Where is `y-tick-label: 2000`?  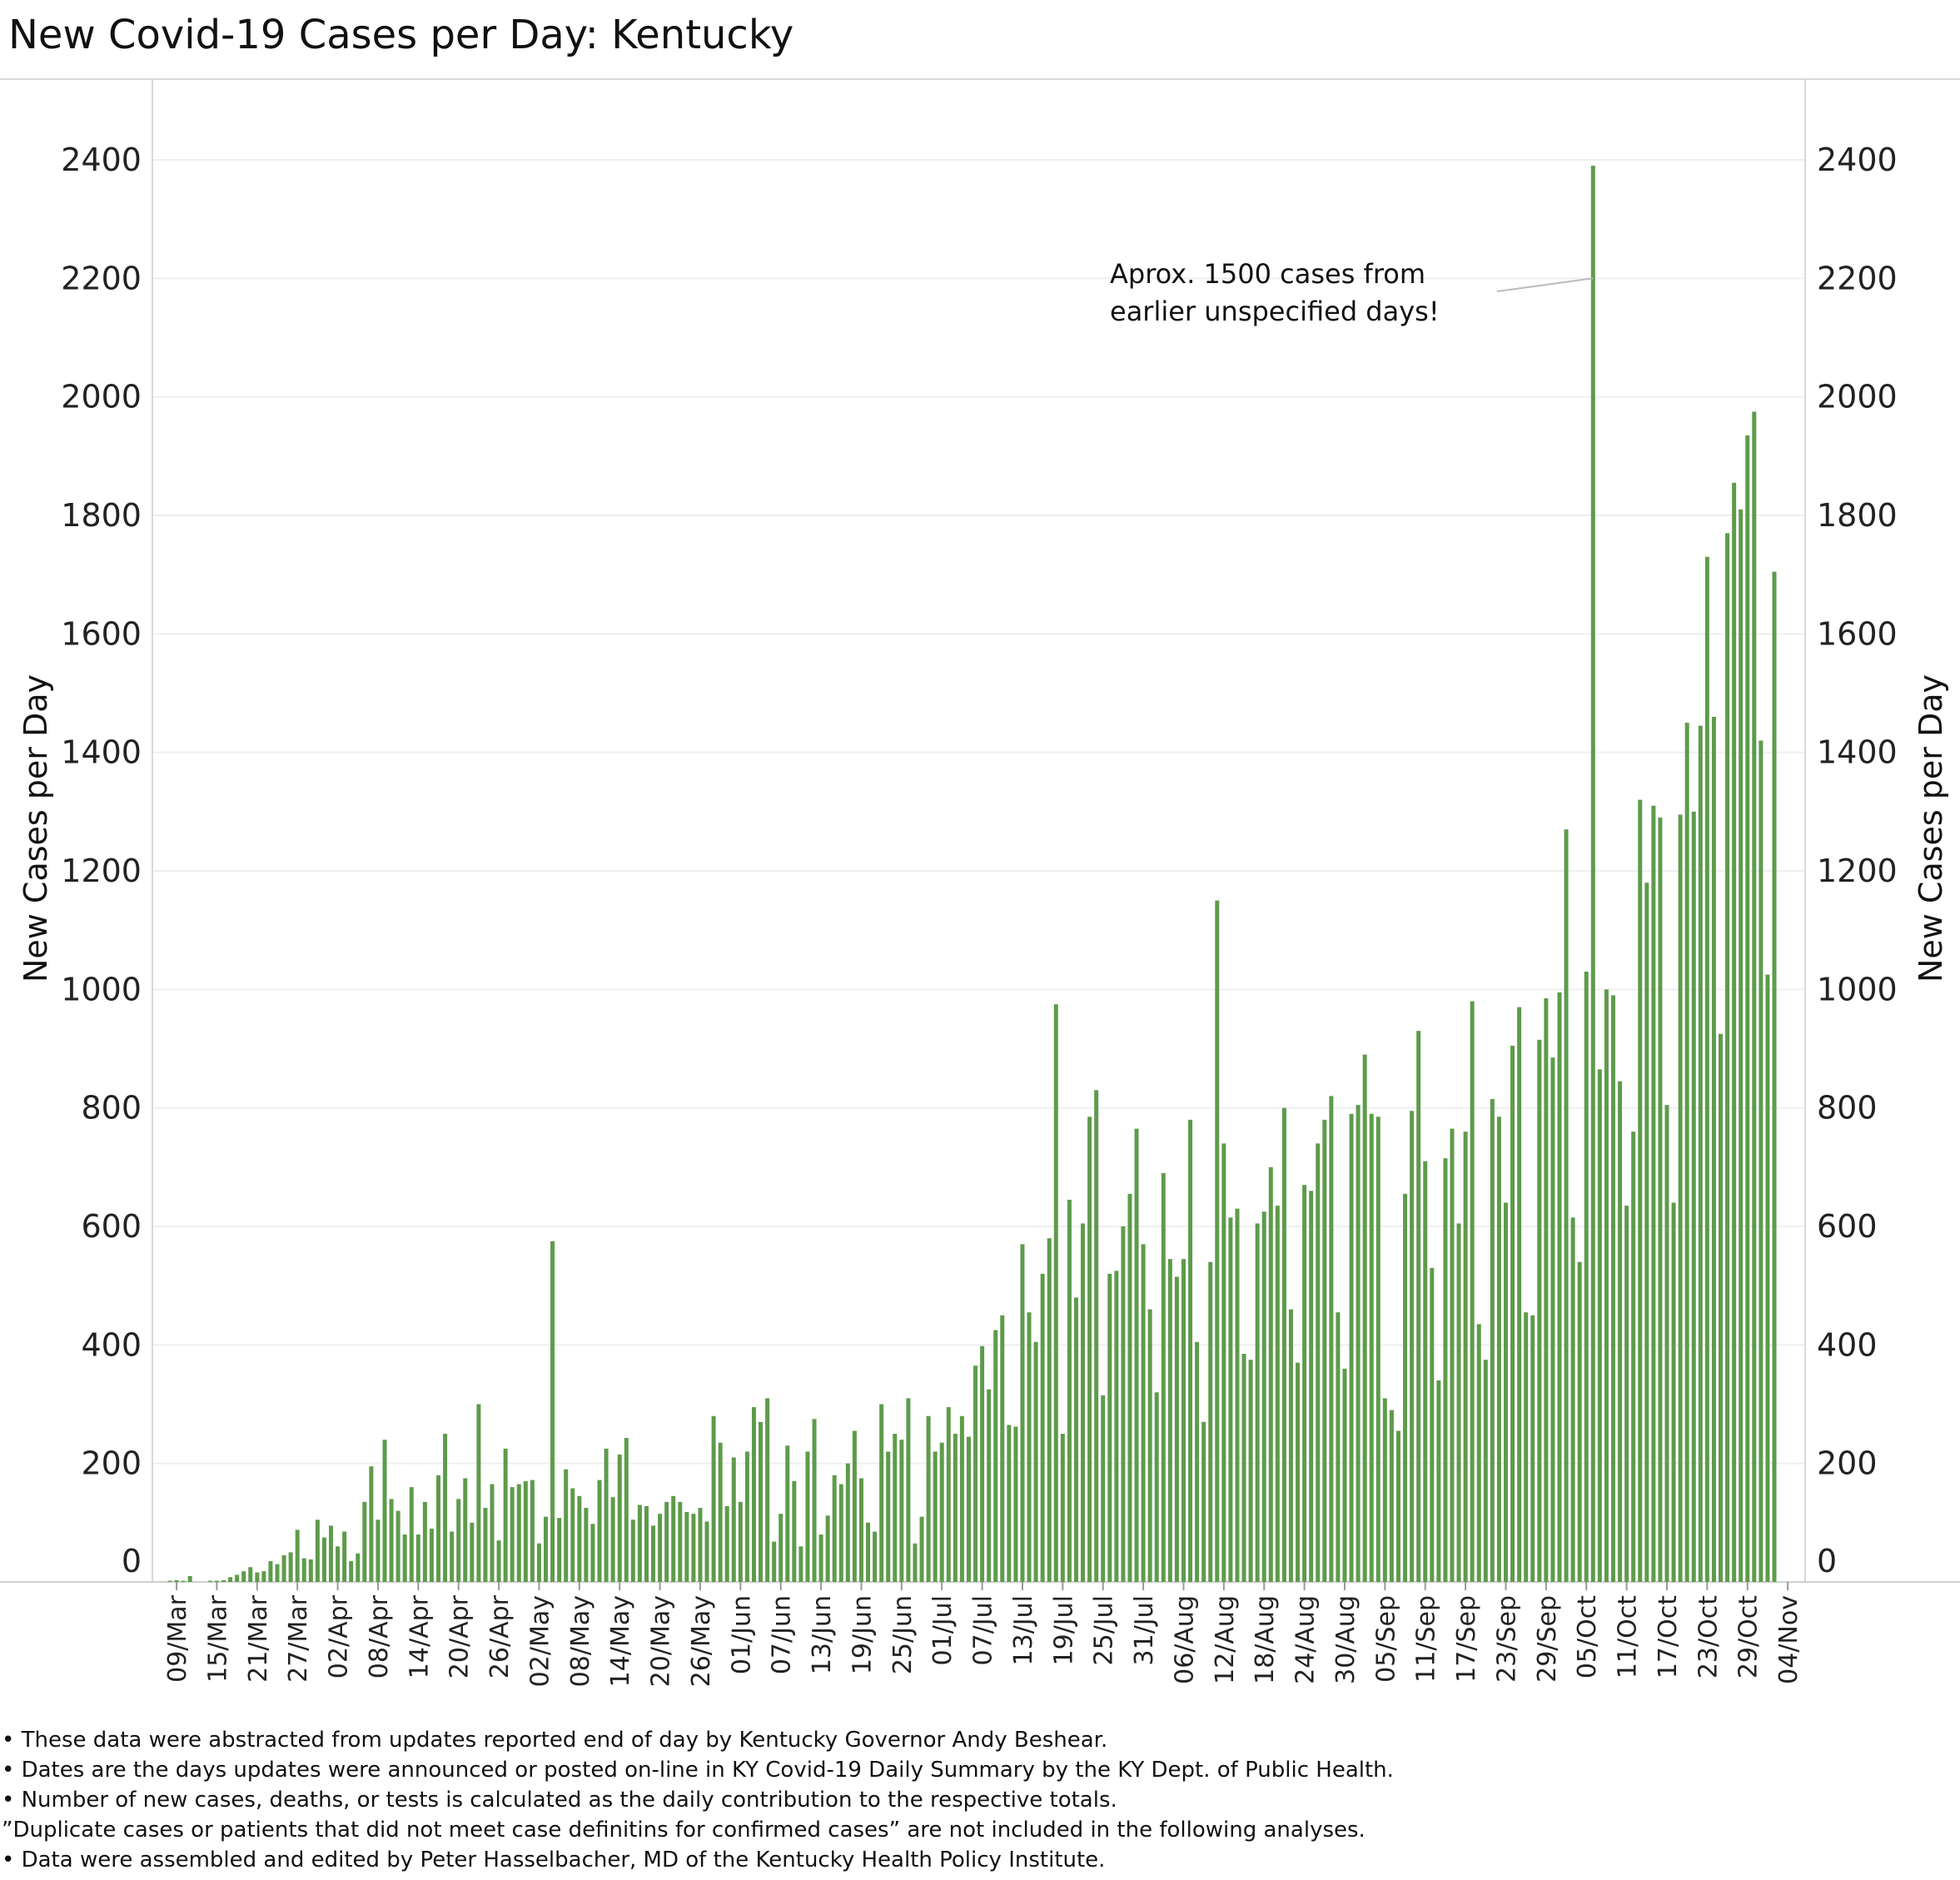 y-tick-label: 2000 is located at coordinates (1858, 397).